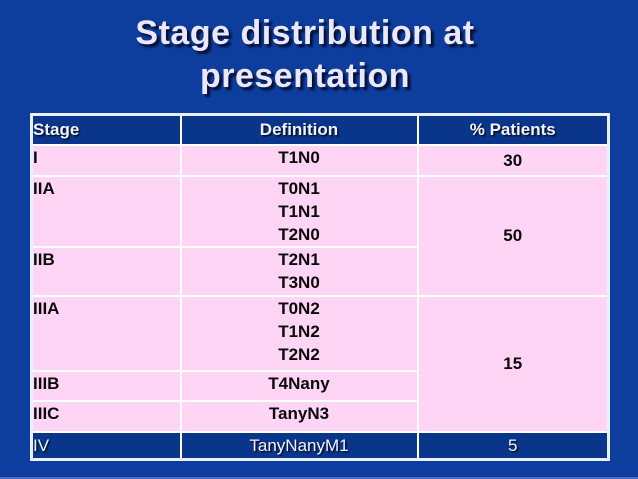 Image resolution: width=638 pixels, height=479 pixels. Describe the element at coordinates (106, 333) in the screenshot. I see `stage-cell: IIIA` at that location.